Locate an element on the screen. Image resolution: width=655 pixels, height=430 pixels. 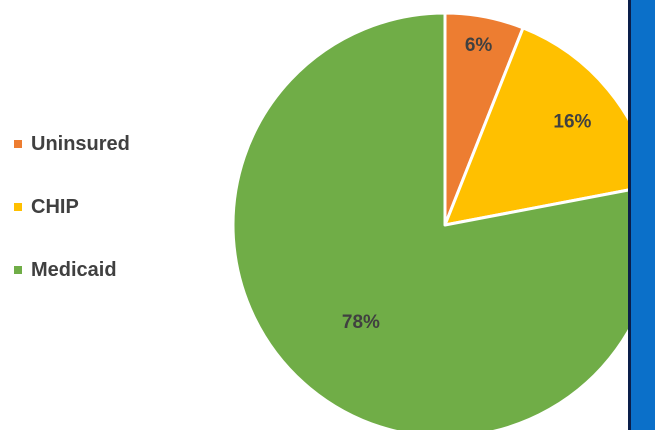
legend-swatch-chip is located at coordinates (18, 207).